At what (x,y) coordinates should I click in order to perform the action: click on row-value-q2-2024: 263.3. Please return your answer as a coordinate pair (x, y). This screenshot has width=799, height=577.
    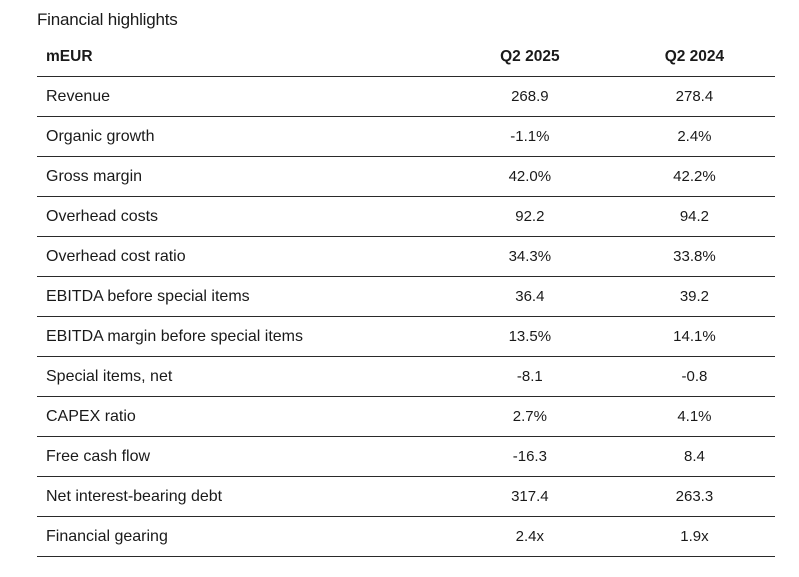
    Looking at the image, I should click on (694, 496).